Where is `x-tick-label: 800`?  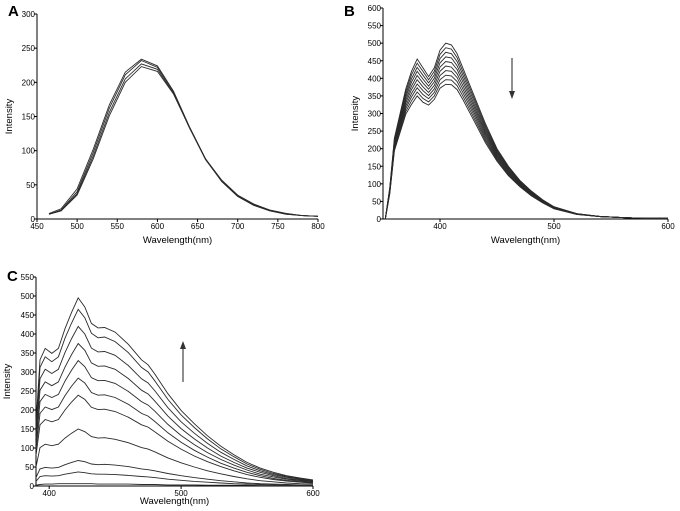
x-tick-label: 800 is located at coordinates (318, 226).